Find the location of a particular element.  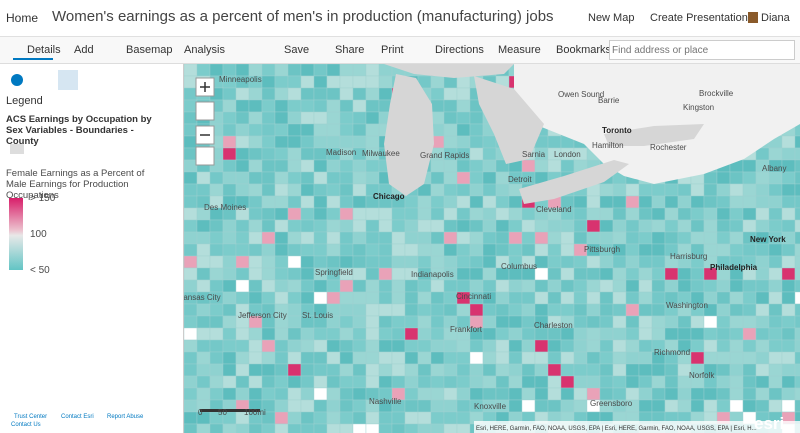

footer-link: Trust Center is located at coordinates (31, 417).